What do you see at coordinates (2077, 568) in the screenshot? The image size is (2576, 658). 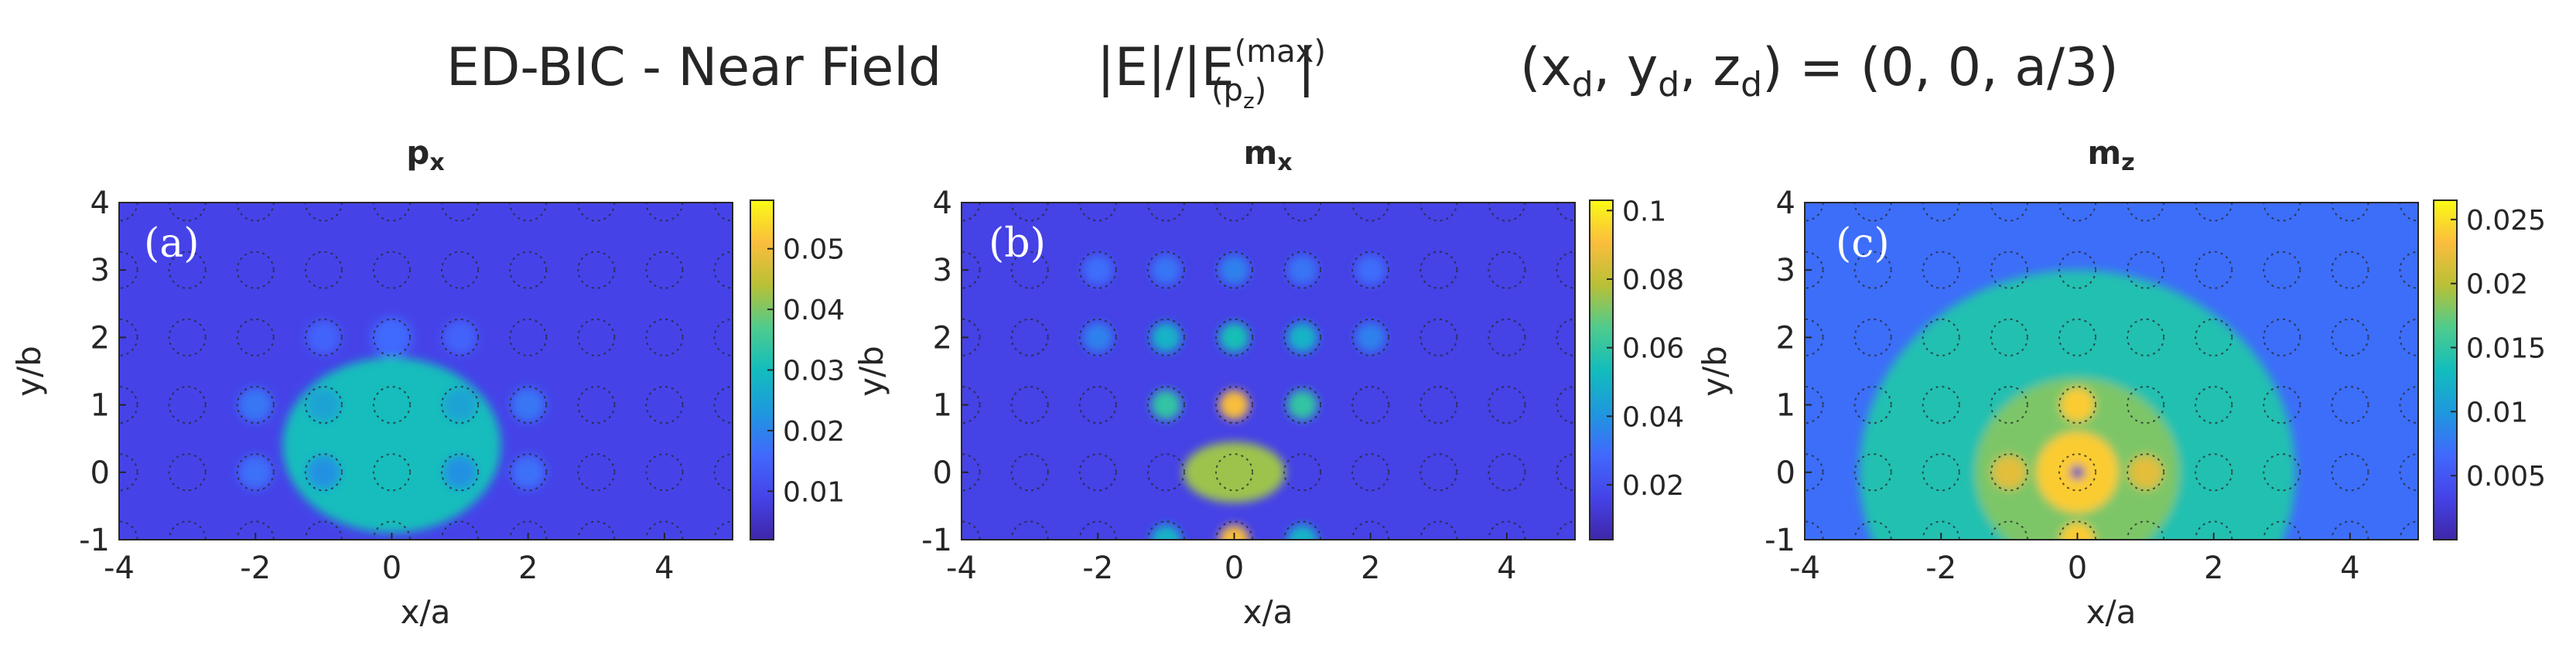 I see `panel-c-xtick-label: 0` at bounding box center [2077, 568].